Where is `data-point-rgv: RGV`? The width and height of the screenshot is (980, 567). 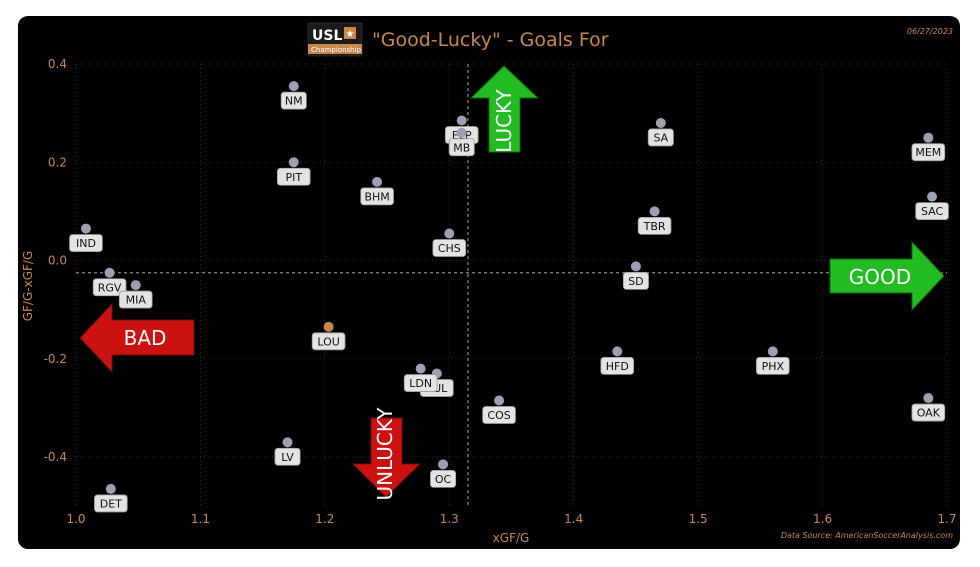
data-point-rgv: RGV is located at coordinates (109, 282).